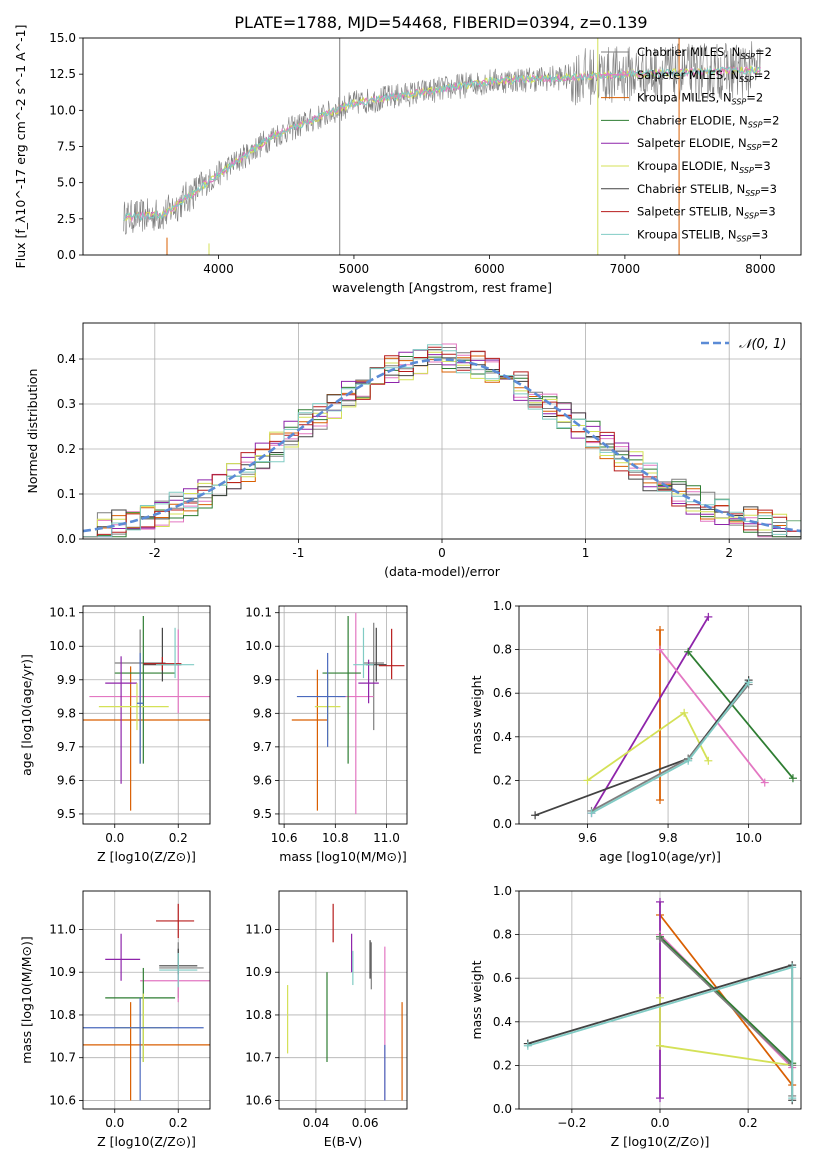 The width and height of the screenshot is (819, 1170). What do you see at coordinates (365, 1123) in the screenshot?
I see `x-tick-label: 0.06` at bounding box center [365, 1123].